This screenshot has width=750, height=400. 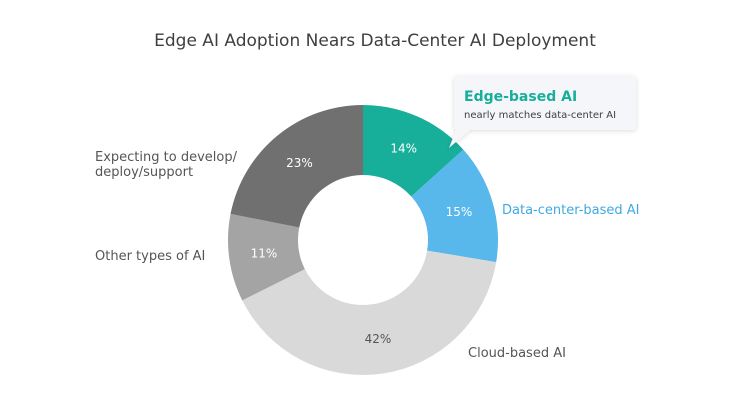 What do you see at coordinates (571, 210) in the screenshot?
I see `category-label-data-center: Data-center-based AI` at bounding box center [571, 210].